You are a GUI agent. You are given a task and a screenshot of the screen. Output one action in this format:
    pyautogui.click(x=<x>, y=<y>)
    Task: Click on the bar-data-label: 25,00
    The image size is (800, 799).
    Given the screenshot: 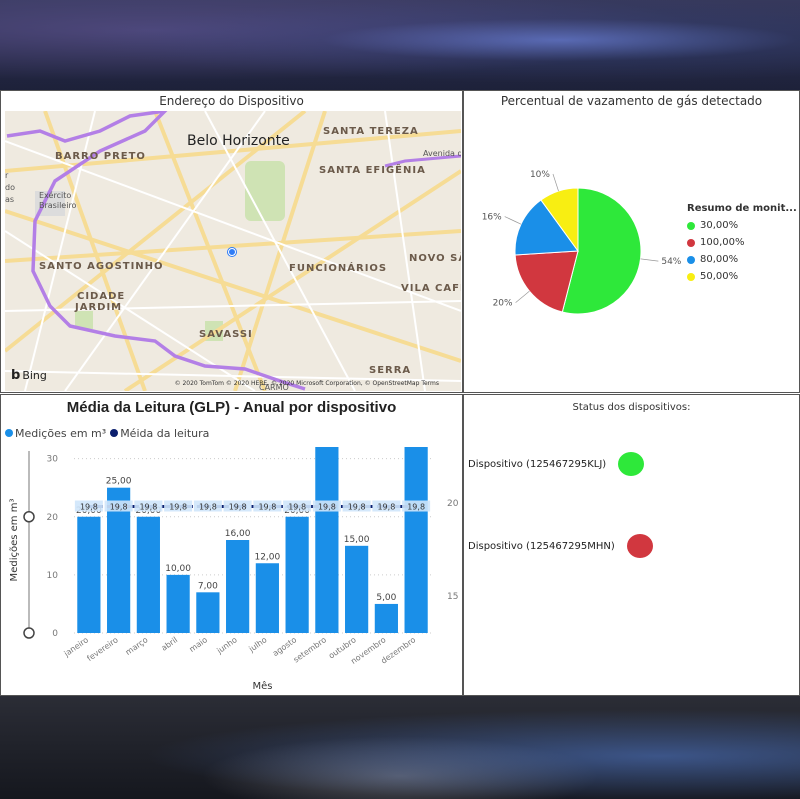 What is the action you would take?
    pyautogui.click(x=119, y=482)
    